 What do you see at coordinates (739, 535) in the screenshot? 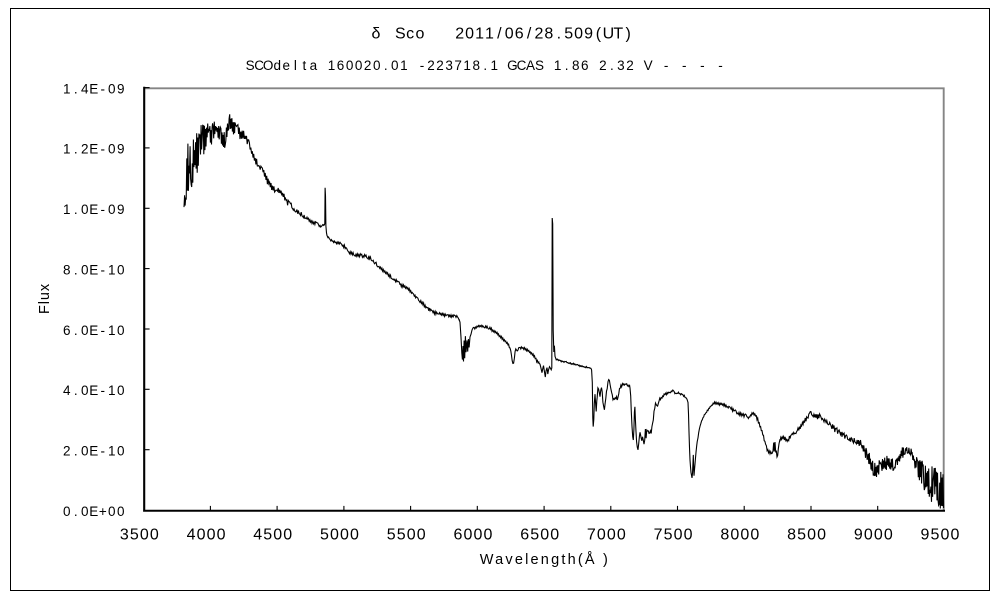
I see `svg-text: 8000` at bounding box center [739, 535].